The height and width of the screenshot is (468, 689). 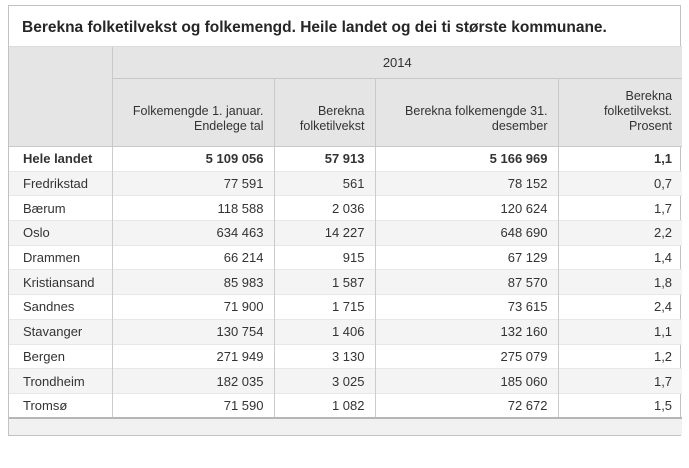 What do you see at coordinates (466, 331) in the screenshot?
I see `cell-value: 132 160` at bounding box center [466, 331].